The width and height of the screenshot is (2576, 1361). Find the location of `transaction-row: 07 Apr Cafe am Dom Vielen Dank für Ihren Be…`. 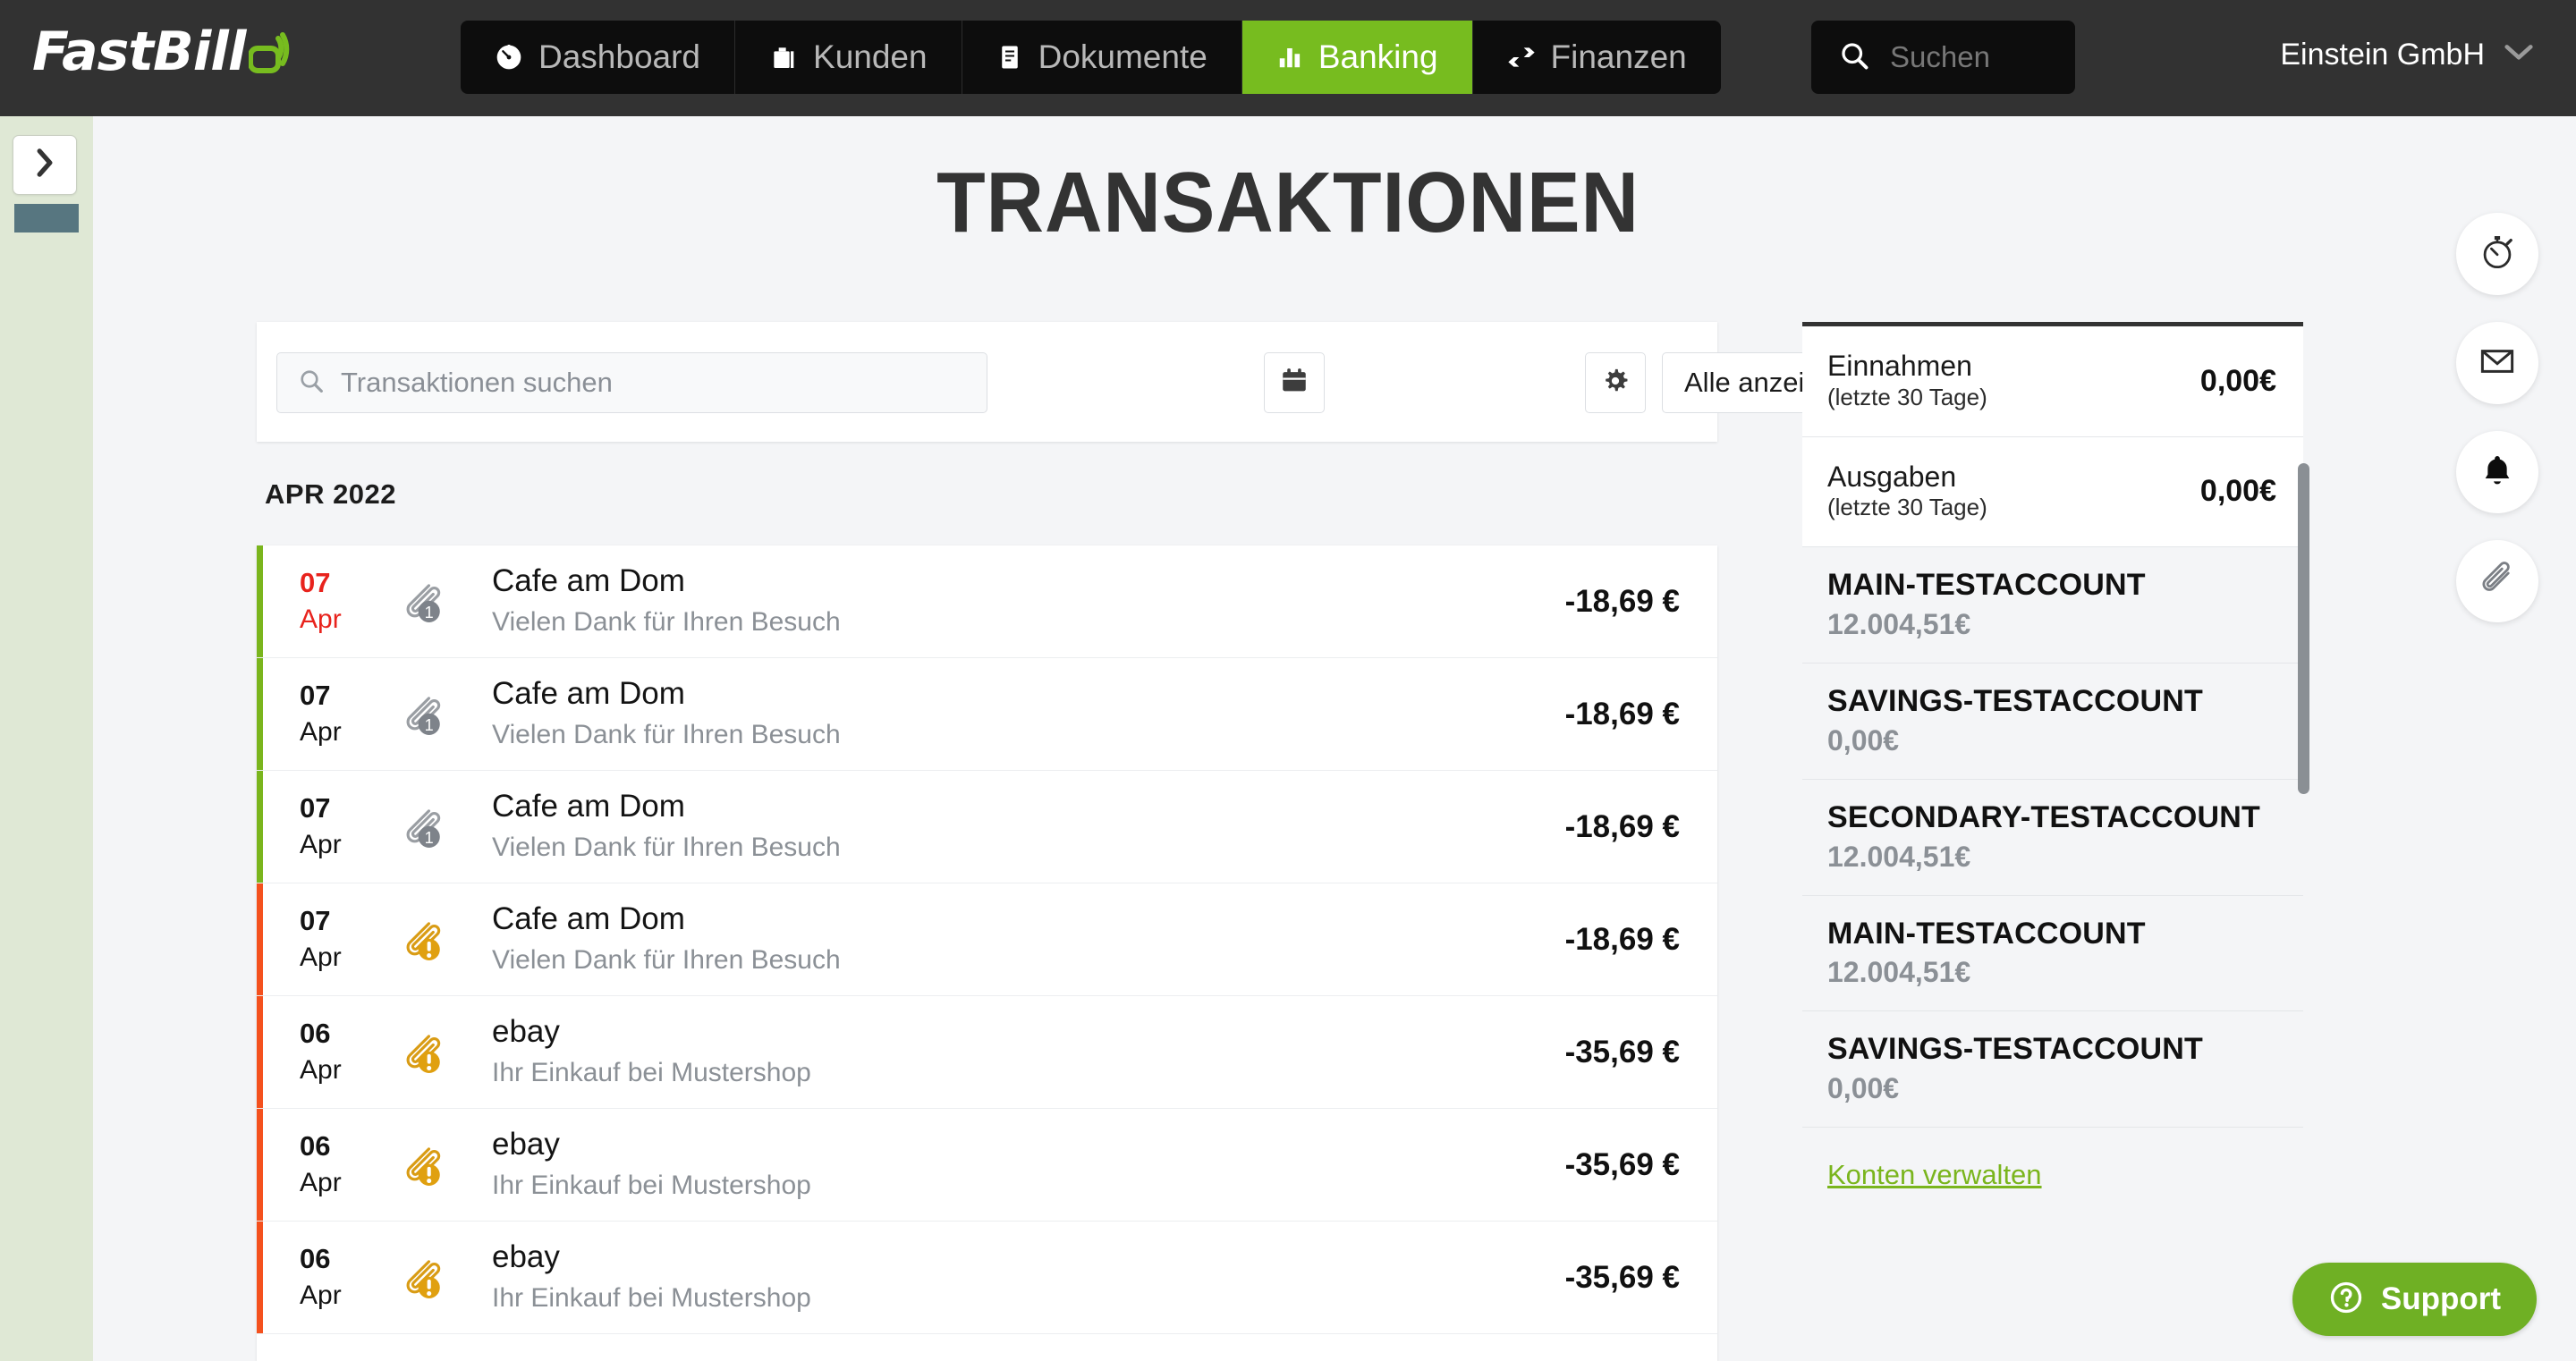

transaction-row: 07 Apr Cafe am Dom Vielen Dank für Ihren Be… is located at coordinates (987, 939).